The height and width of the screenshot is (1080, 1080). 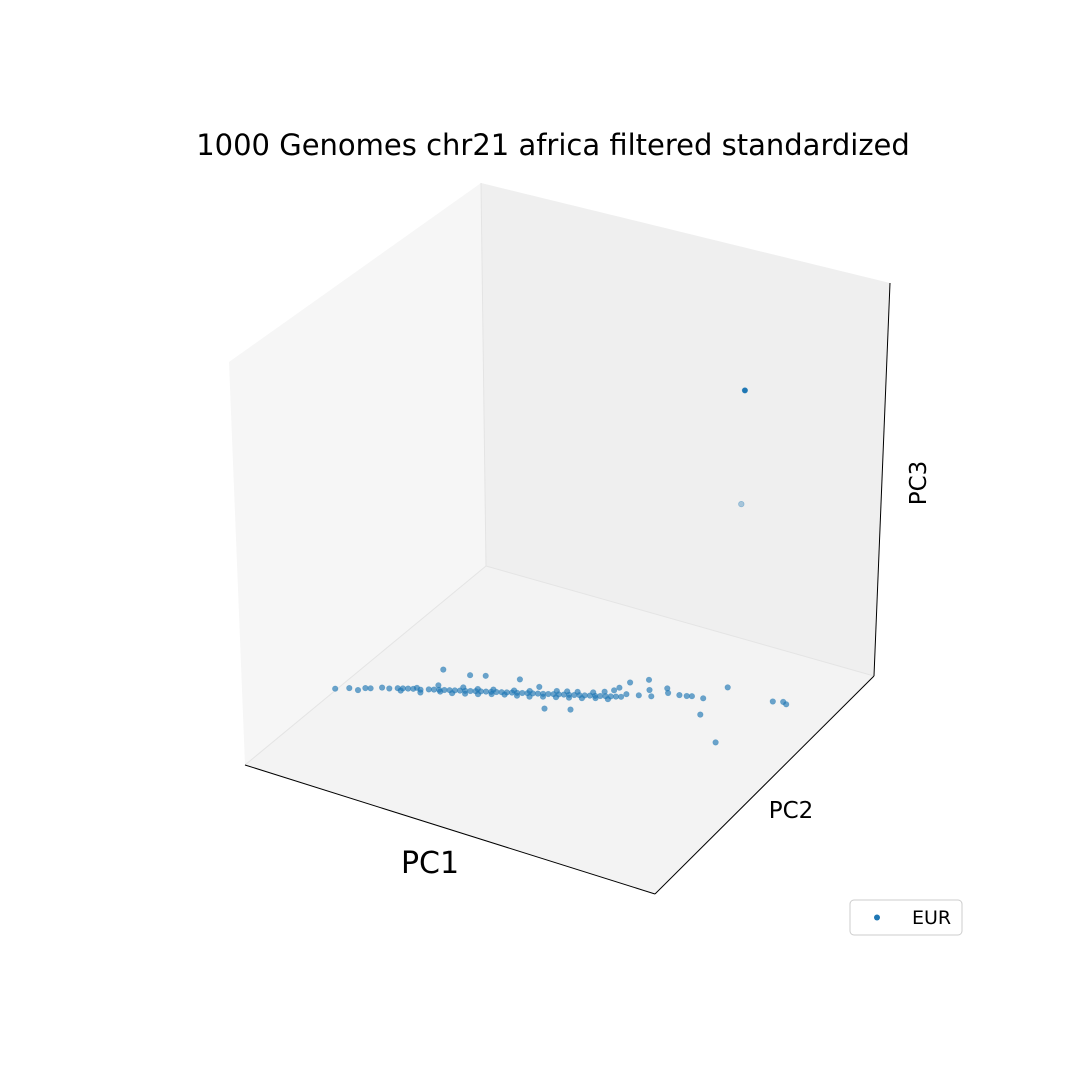 I want to click on legend-box, so click(x=906, y=917).